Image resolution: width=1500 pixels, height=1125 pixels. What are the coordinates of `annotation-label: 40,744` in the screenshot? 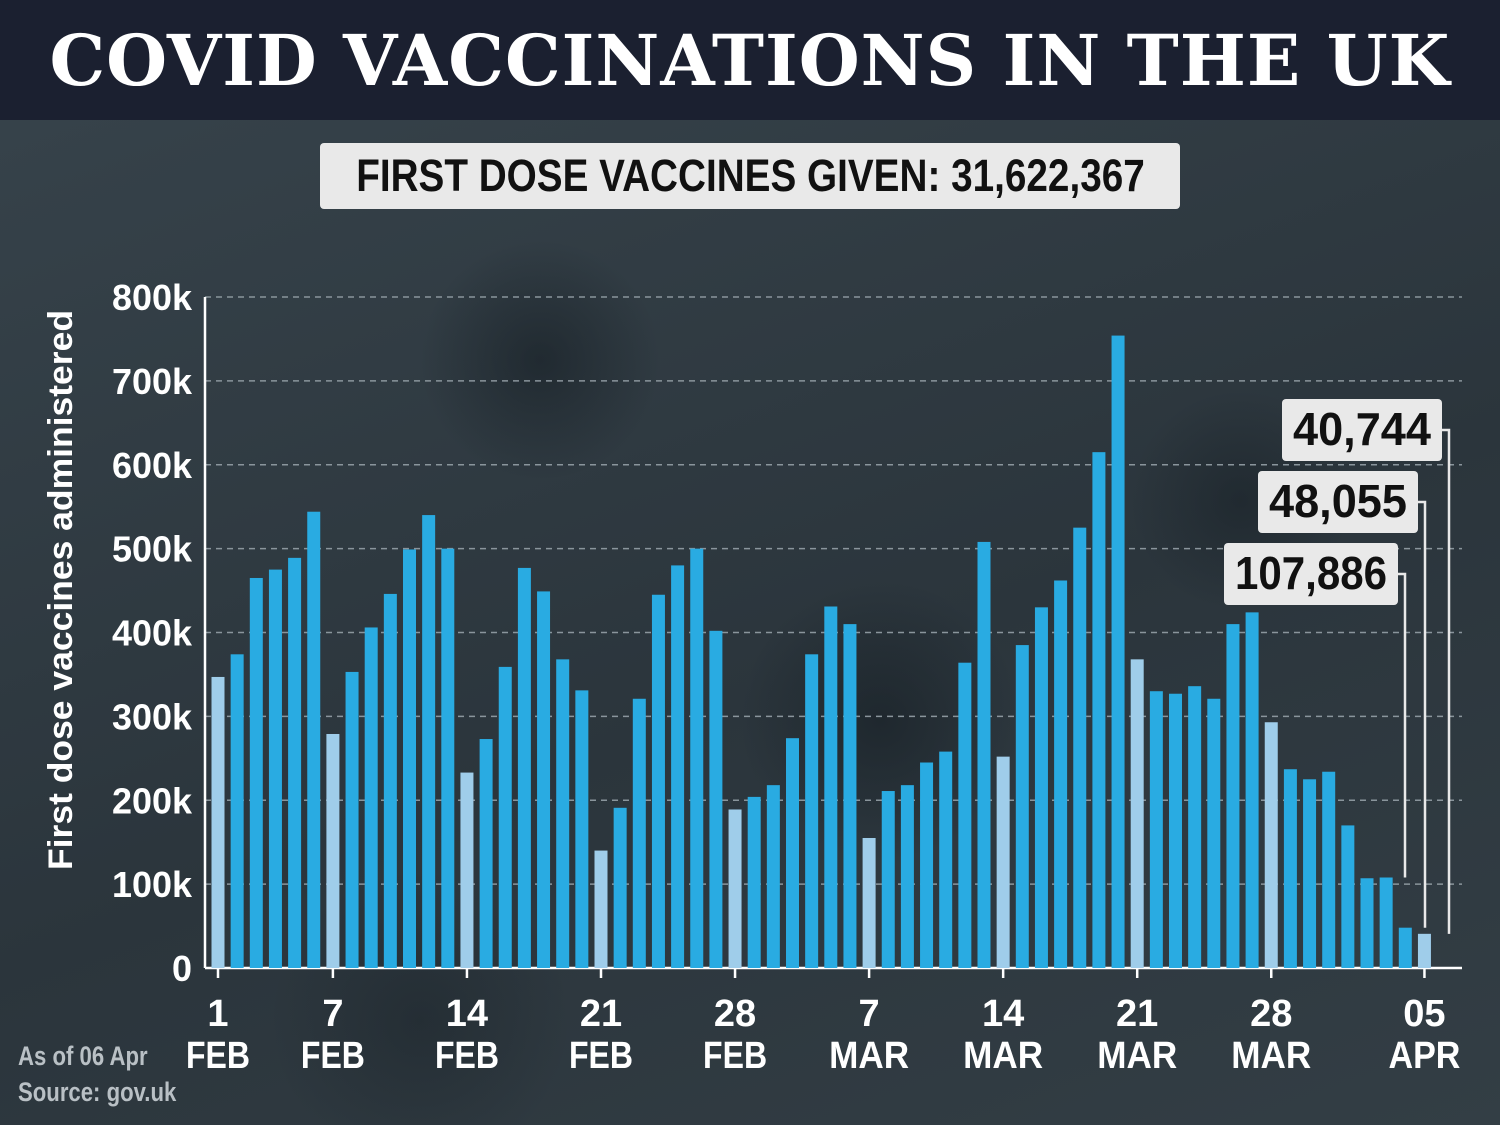 It's located at (1362, 429).